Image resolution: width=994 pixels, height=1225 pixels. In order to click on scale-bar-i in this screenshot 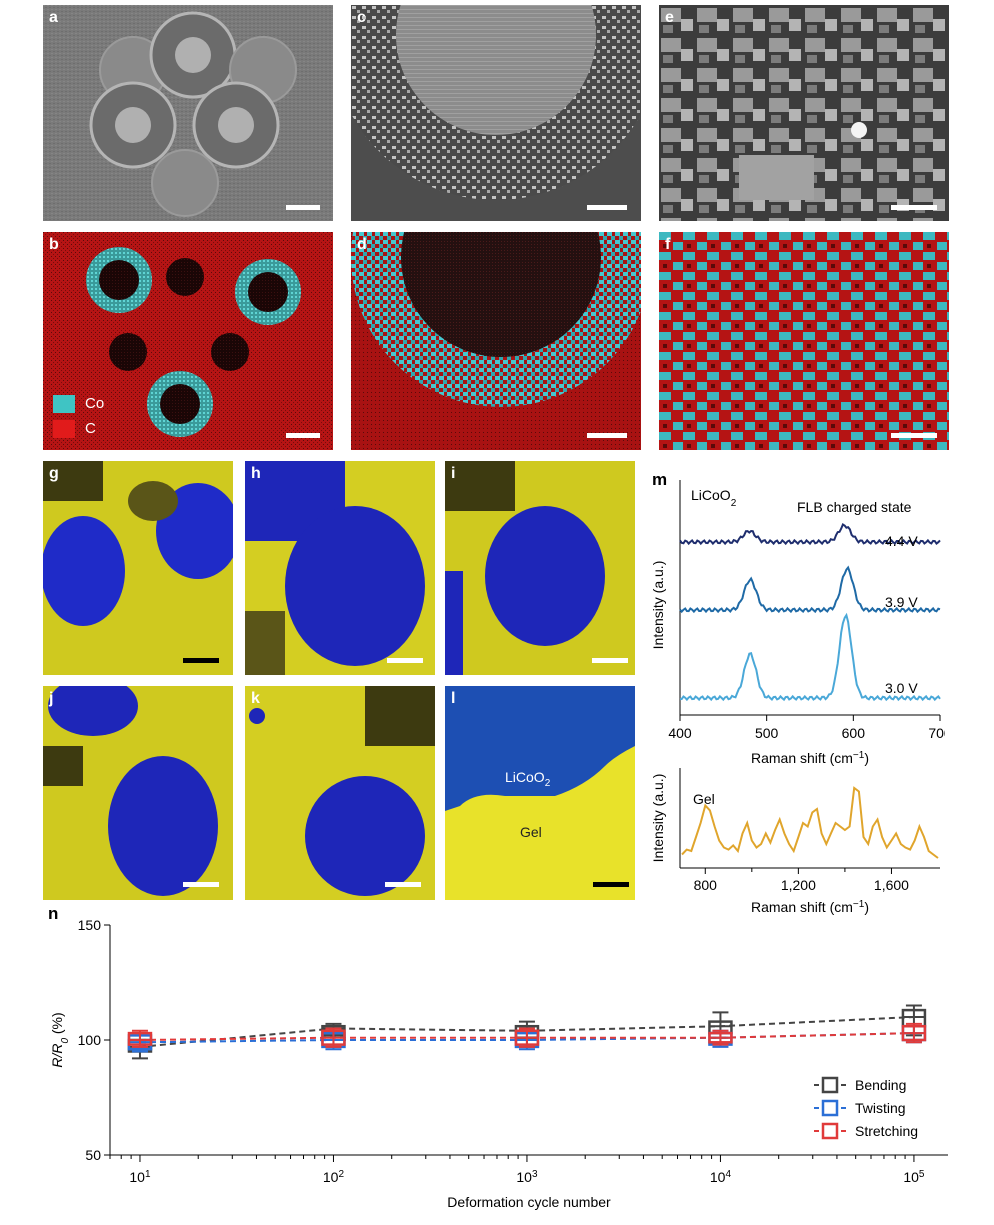, I will do `click(610, 660)`.